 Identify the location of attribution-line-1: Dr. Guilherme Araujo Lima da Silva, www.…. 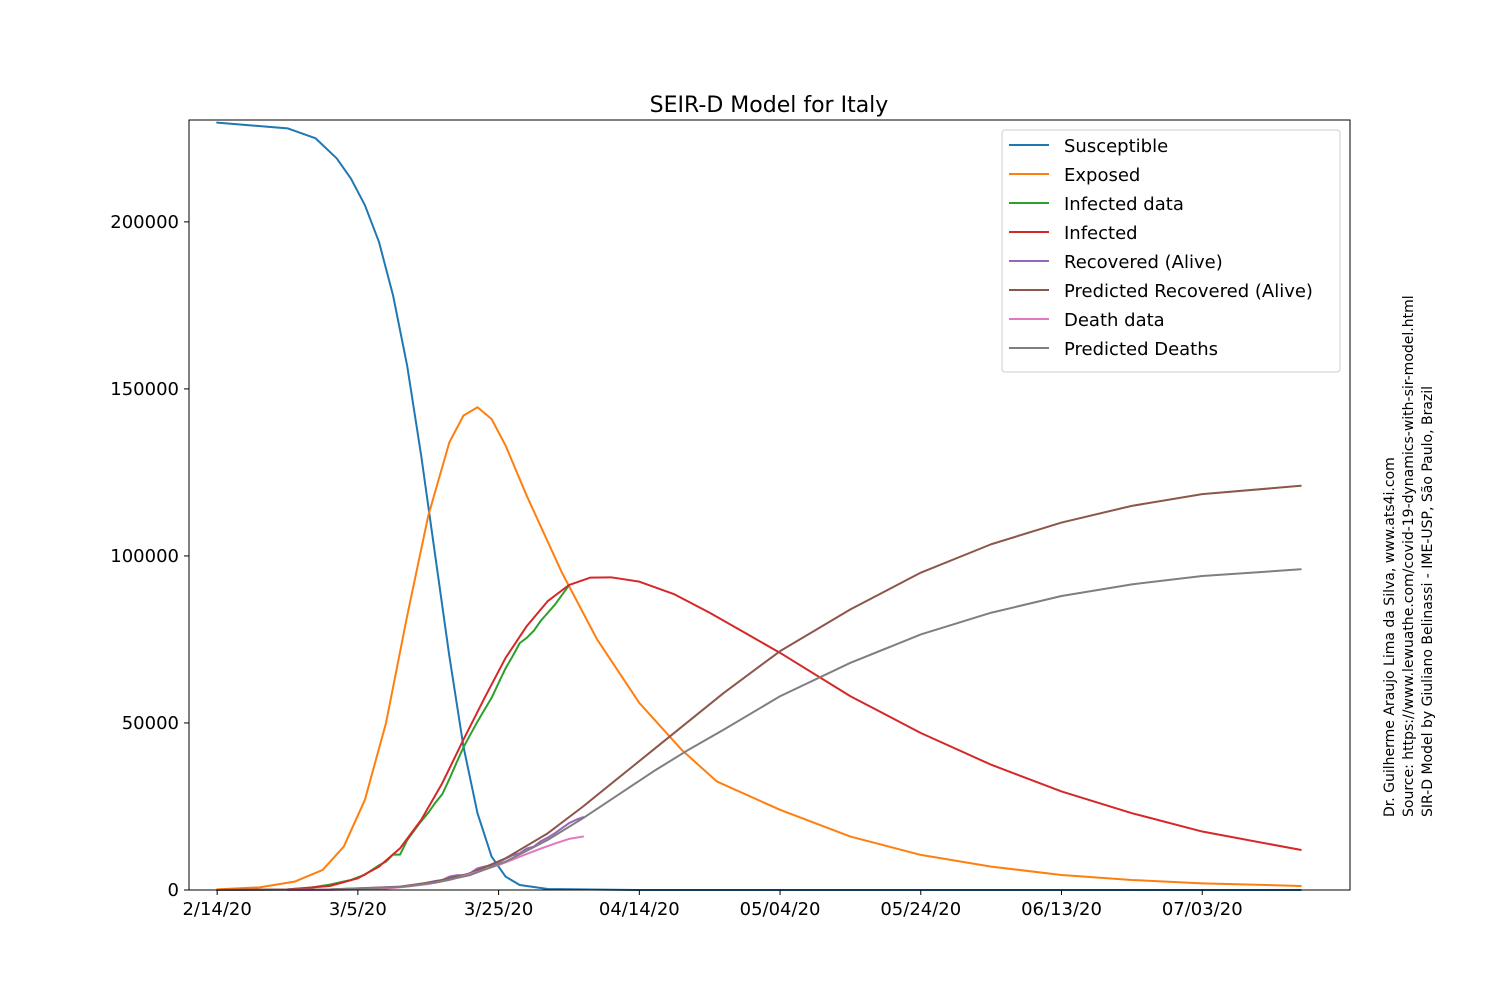
(1390, 637).